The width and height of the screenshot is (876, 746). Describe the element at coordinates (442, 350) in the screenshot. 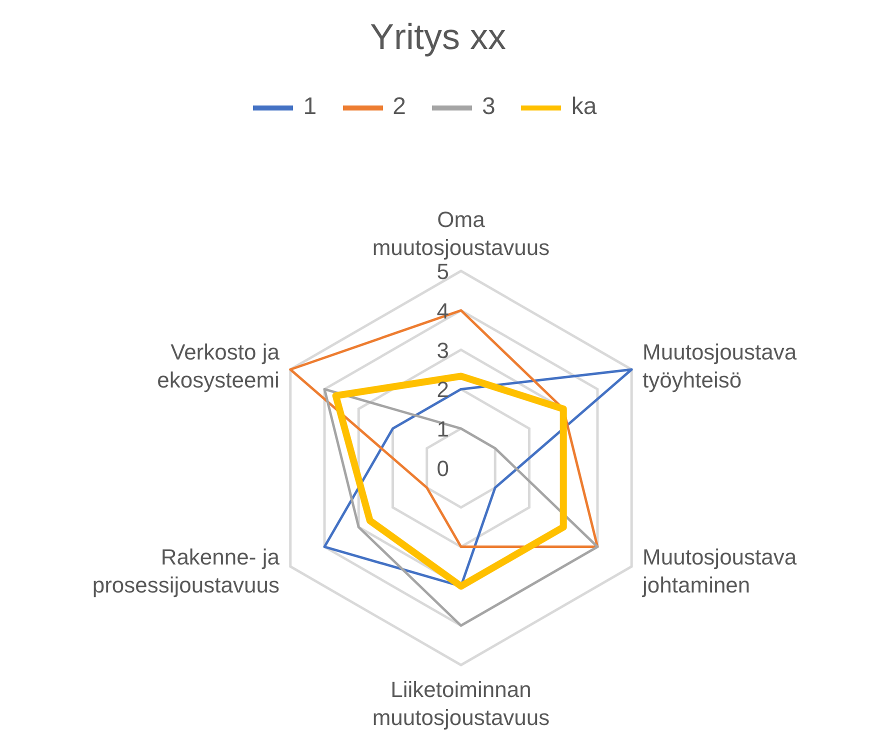

I see `y-tick-label: 3` at that location.